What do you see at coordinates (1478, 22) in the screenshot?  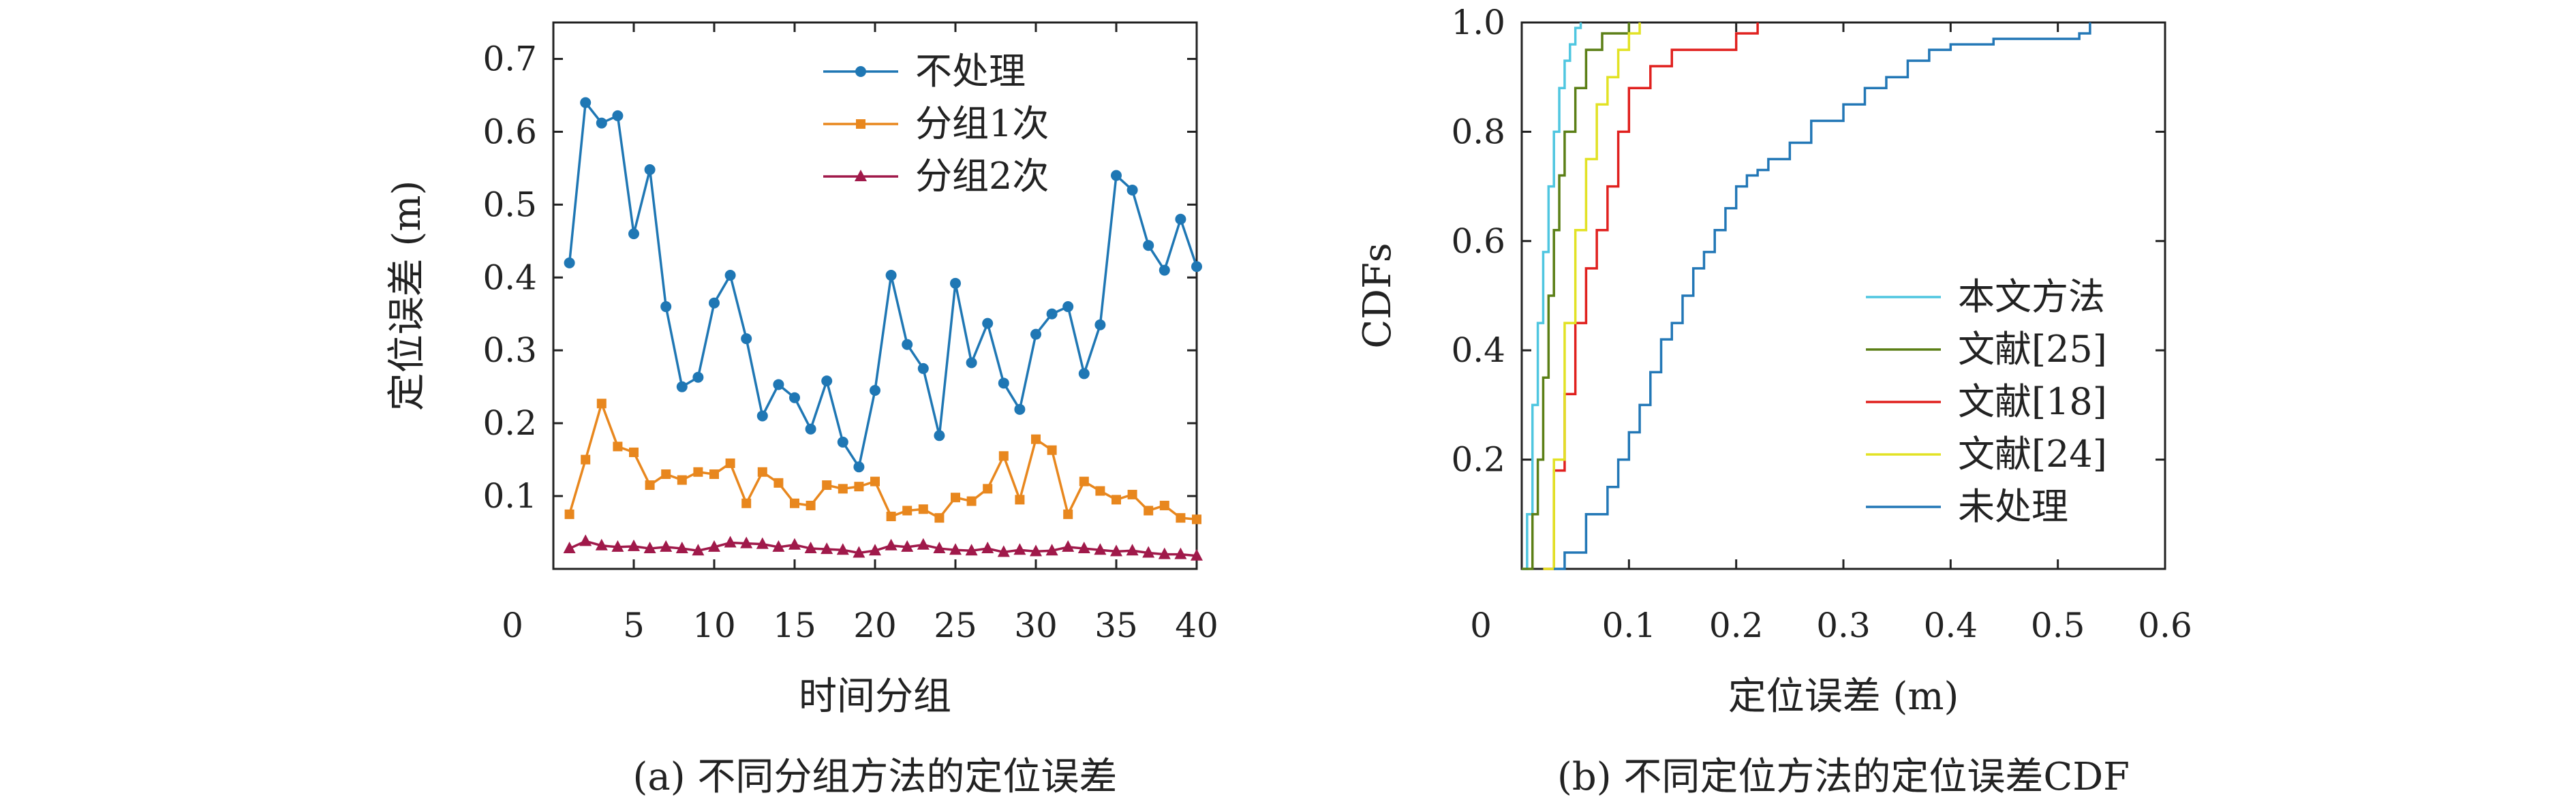 I see `chart-b-ytick-label: 1.0` at bounding box center [1478, 22].